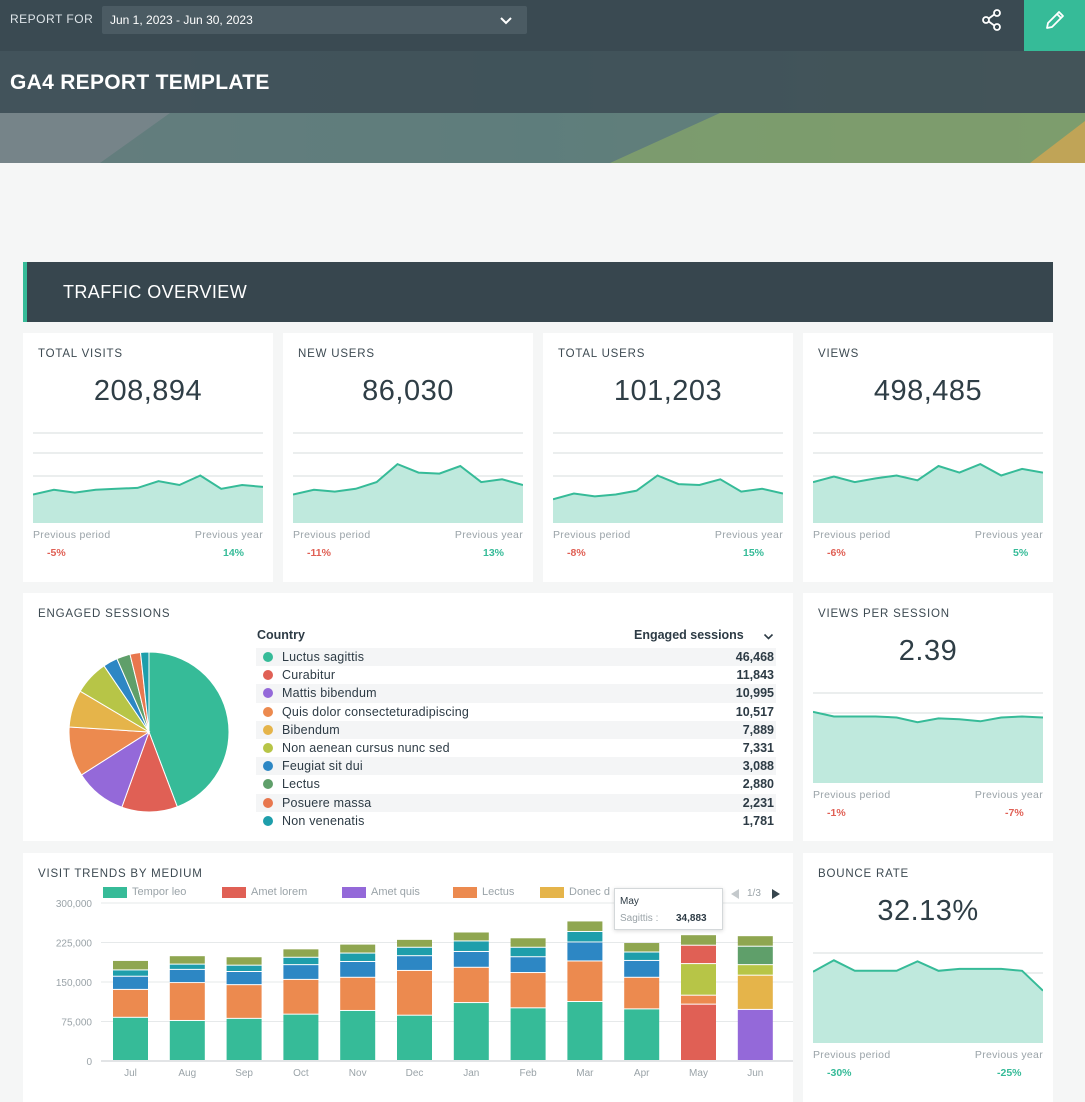 Image resolution: width=1085 pixels, height=1102 pixels. What do you see at coordinates (1054, 25) in the screenshot?
I see `edit-button` at bounding box center [1054, 25].